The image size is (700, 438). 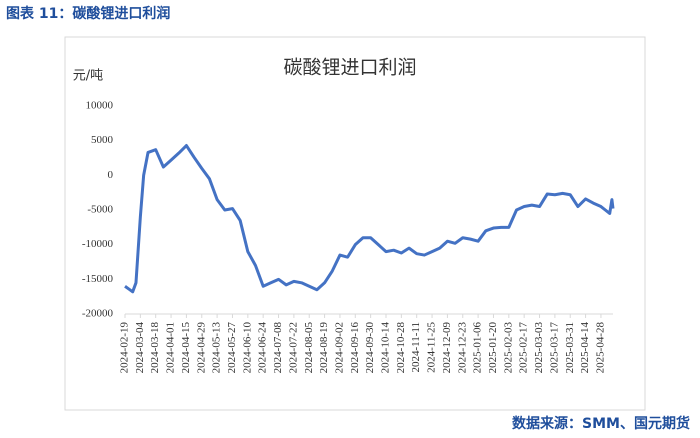 What do you see at coordinates (140, 348) in the screenshot?
I see `x-tick-label: 2024-03-04` at bounding box center [140, 348].